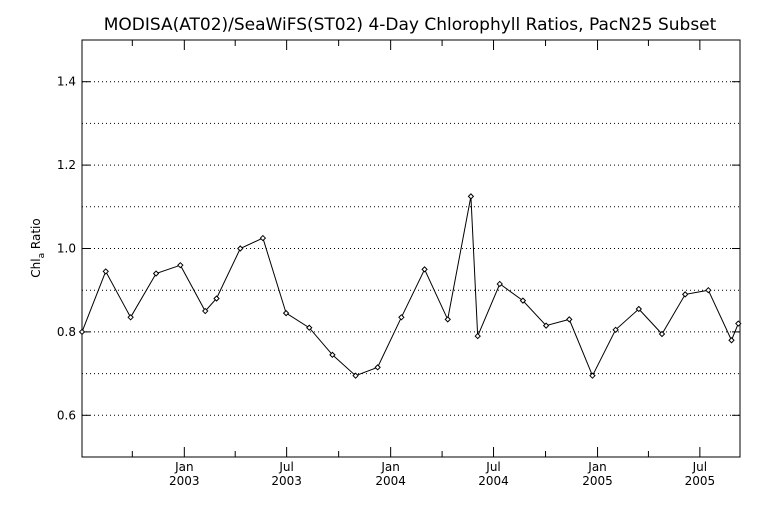 The width and height of the screenshot is (768, 512). I want to click on y-tick-label: 0.6, so click(66, 415).